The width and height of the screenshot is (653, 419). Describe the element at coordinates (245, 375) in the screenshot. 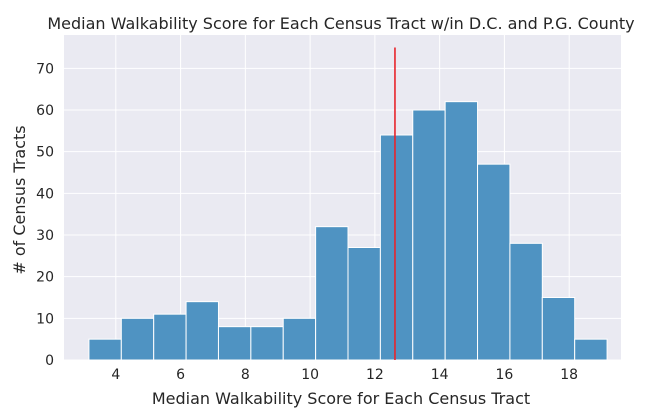

I see `x-tick-label: 8` at that location.